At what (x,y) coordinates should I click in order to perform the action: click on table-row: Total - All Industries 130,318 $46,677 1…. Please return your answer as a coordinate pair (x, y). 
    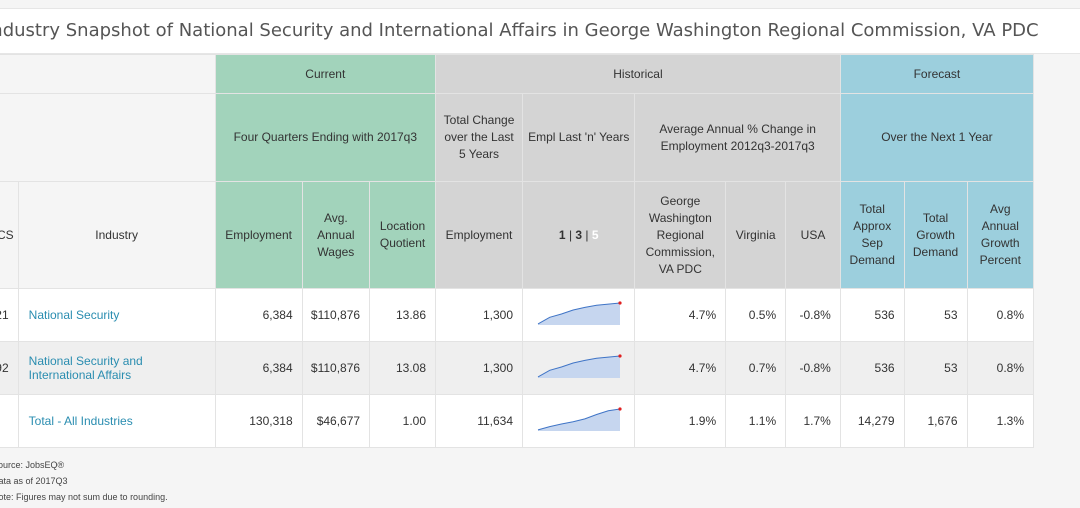
    Looking at the image, I should click on (517, 421).